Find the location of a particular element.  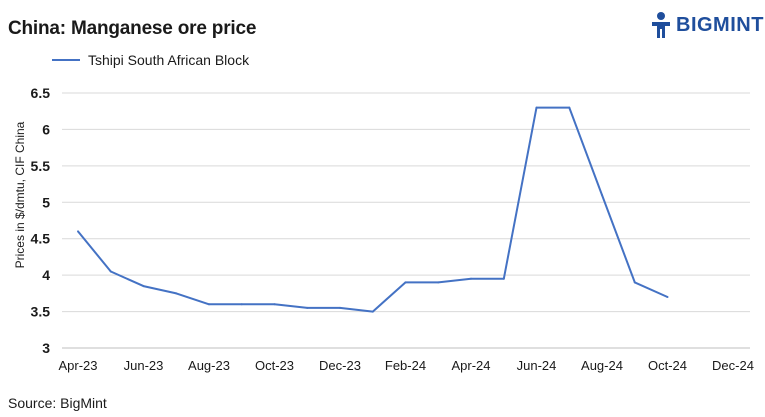

chart-title: China: Manganese ore price is located at coordinates (132, 28).